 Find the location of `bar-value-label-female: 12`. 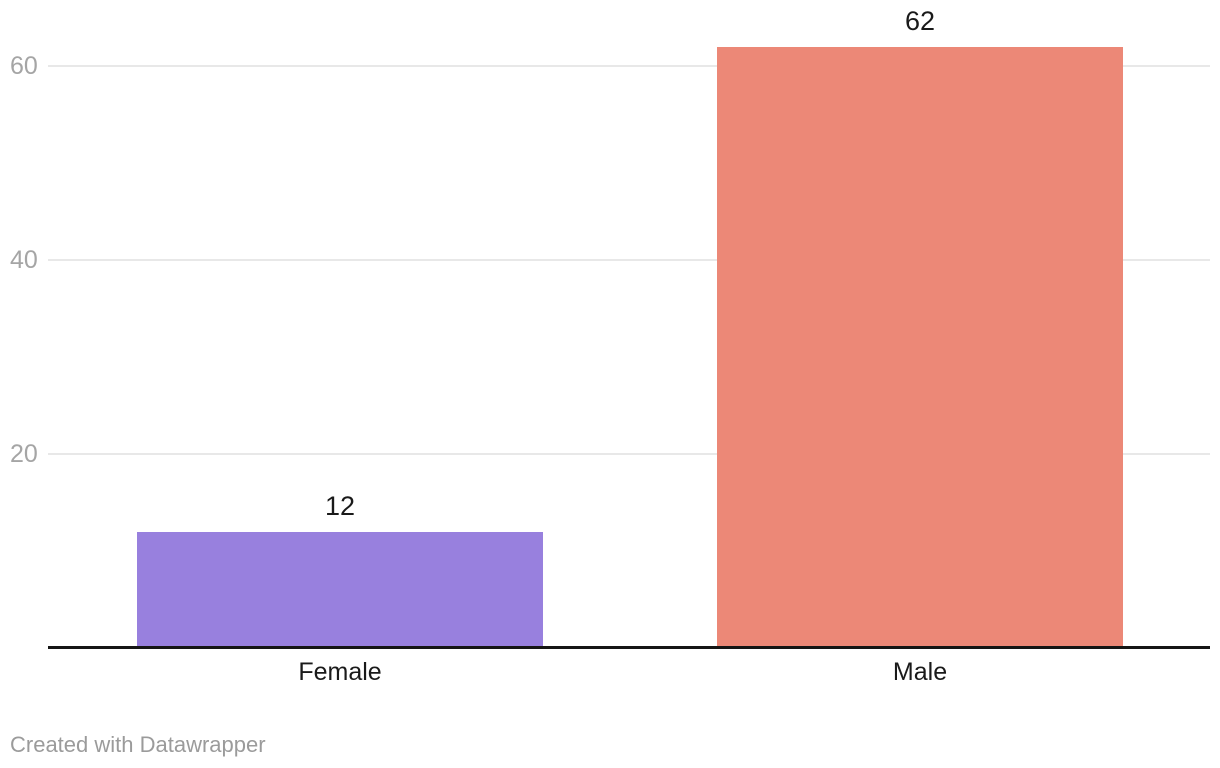

bar-value-label-female: 12 is located at coordinates (340, 505).